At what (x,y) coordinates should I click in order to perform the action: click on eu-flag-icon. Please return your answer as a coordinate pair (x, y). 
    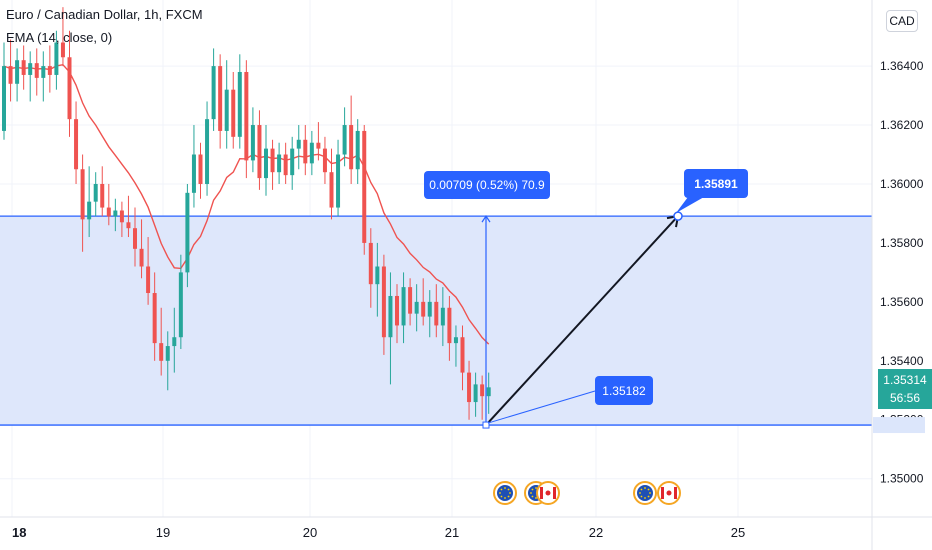
    Looking at the image, I should click on (645, 493).